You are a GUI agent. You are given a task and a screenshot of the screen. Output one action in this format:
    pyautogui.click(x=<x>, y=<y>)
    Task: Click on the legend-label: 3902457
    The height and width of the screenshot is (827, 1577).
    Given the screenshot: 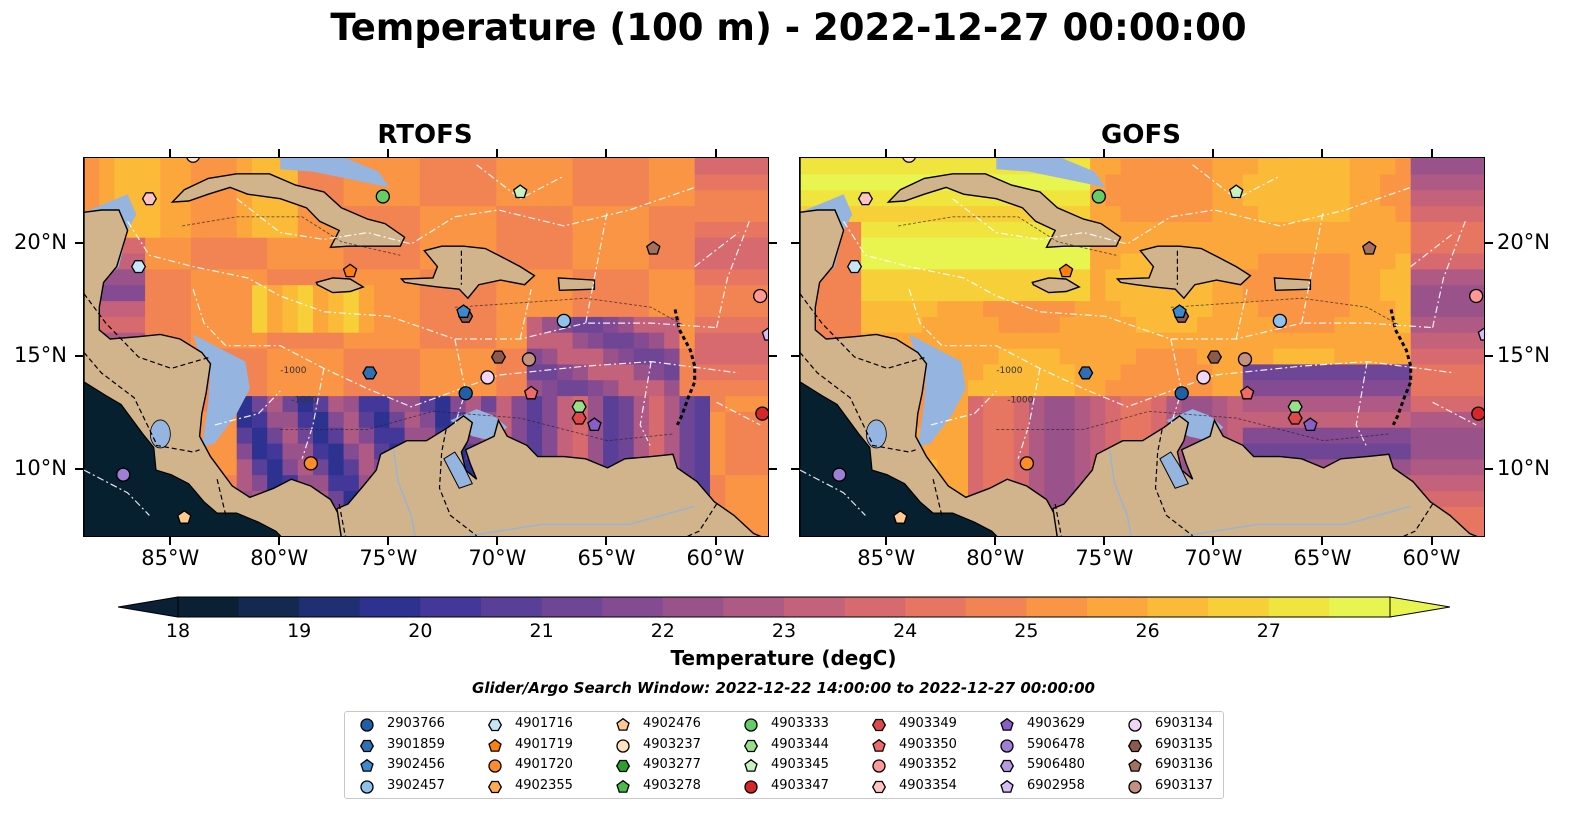 What is the action you would take?
    pyautogui.click(x=416, y=785)
    